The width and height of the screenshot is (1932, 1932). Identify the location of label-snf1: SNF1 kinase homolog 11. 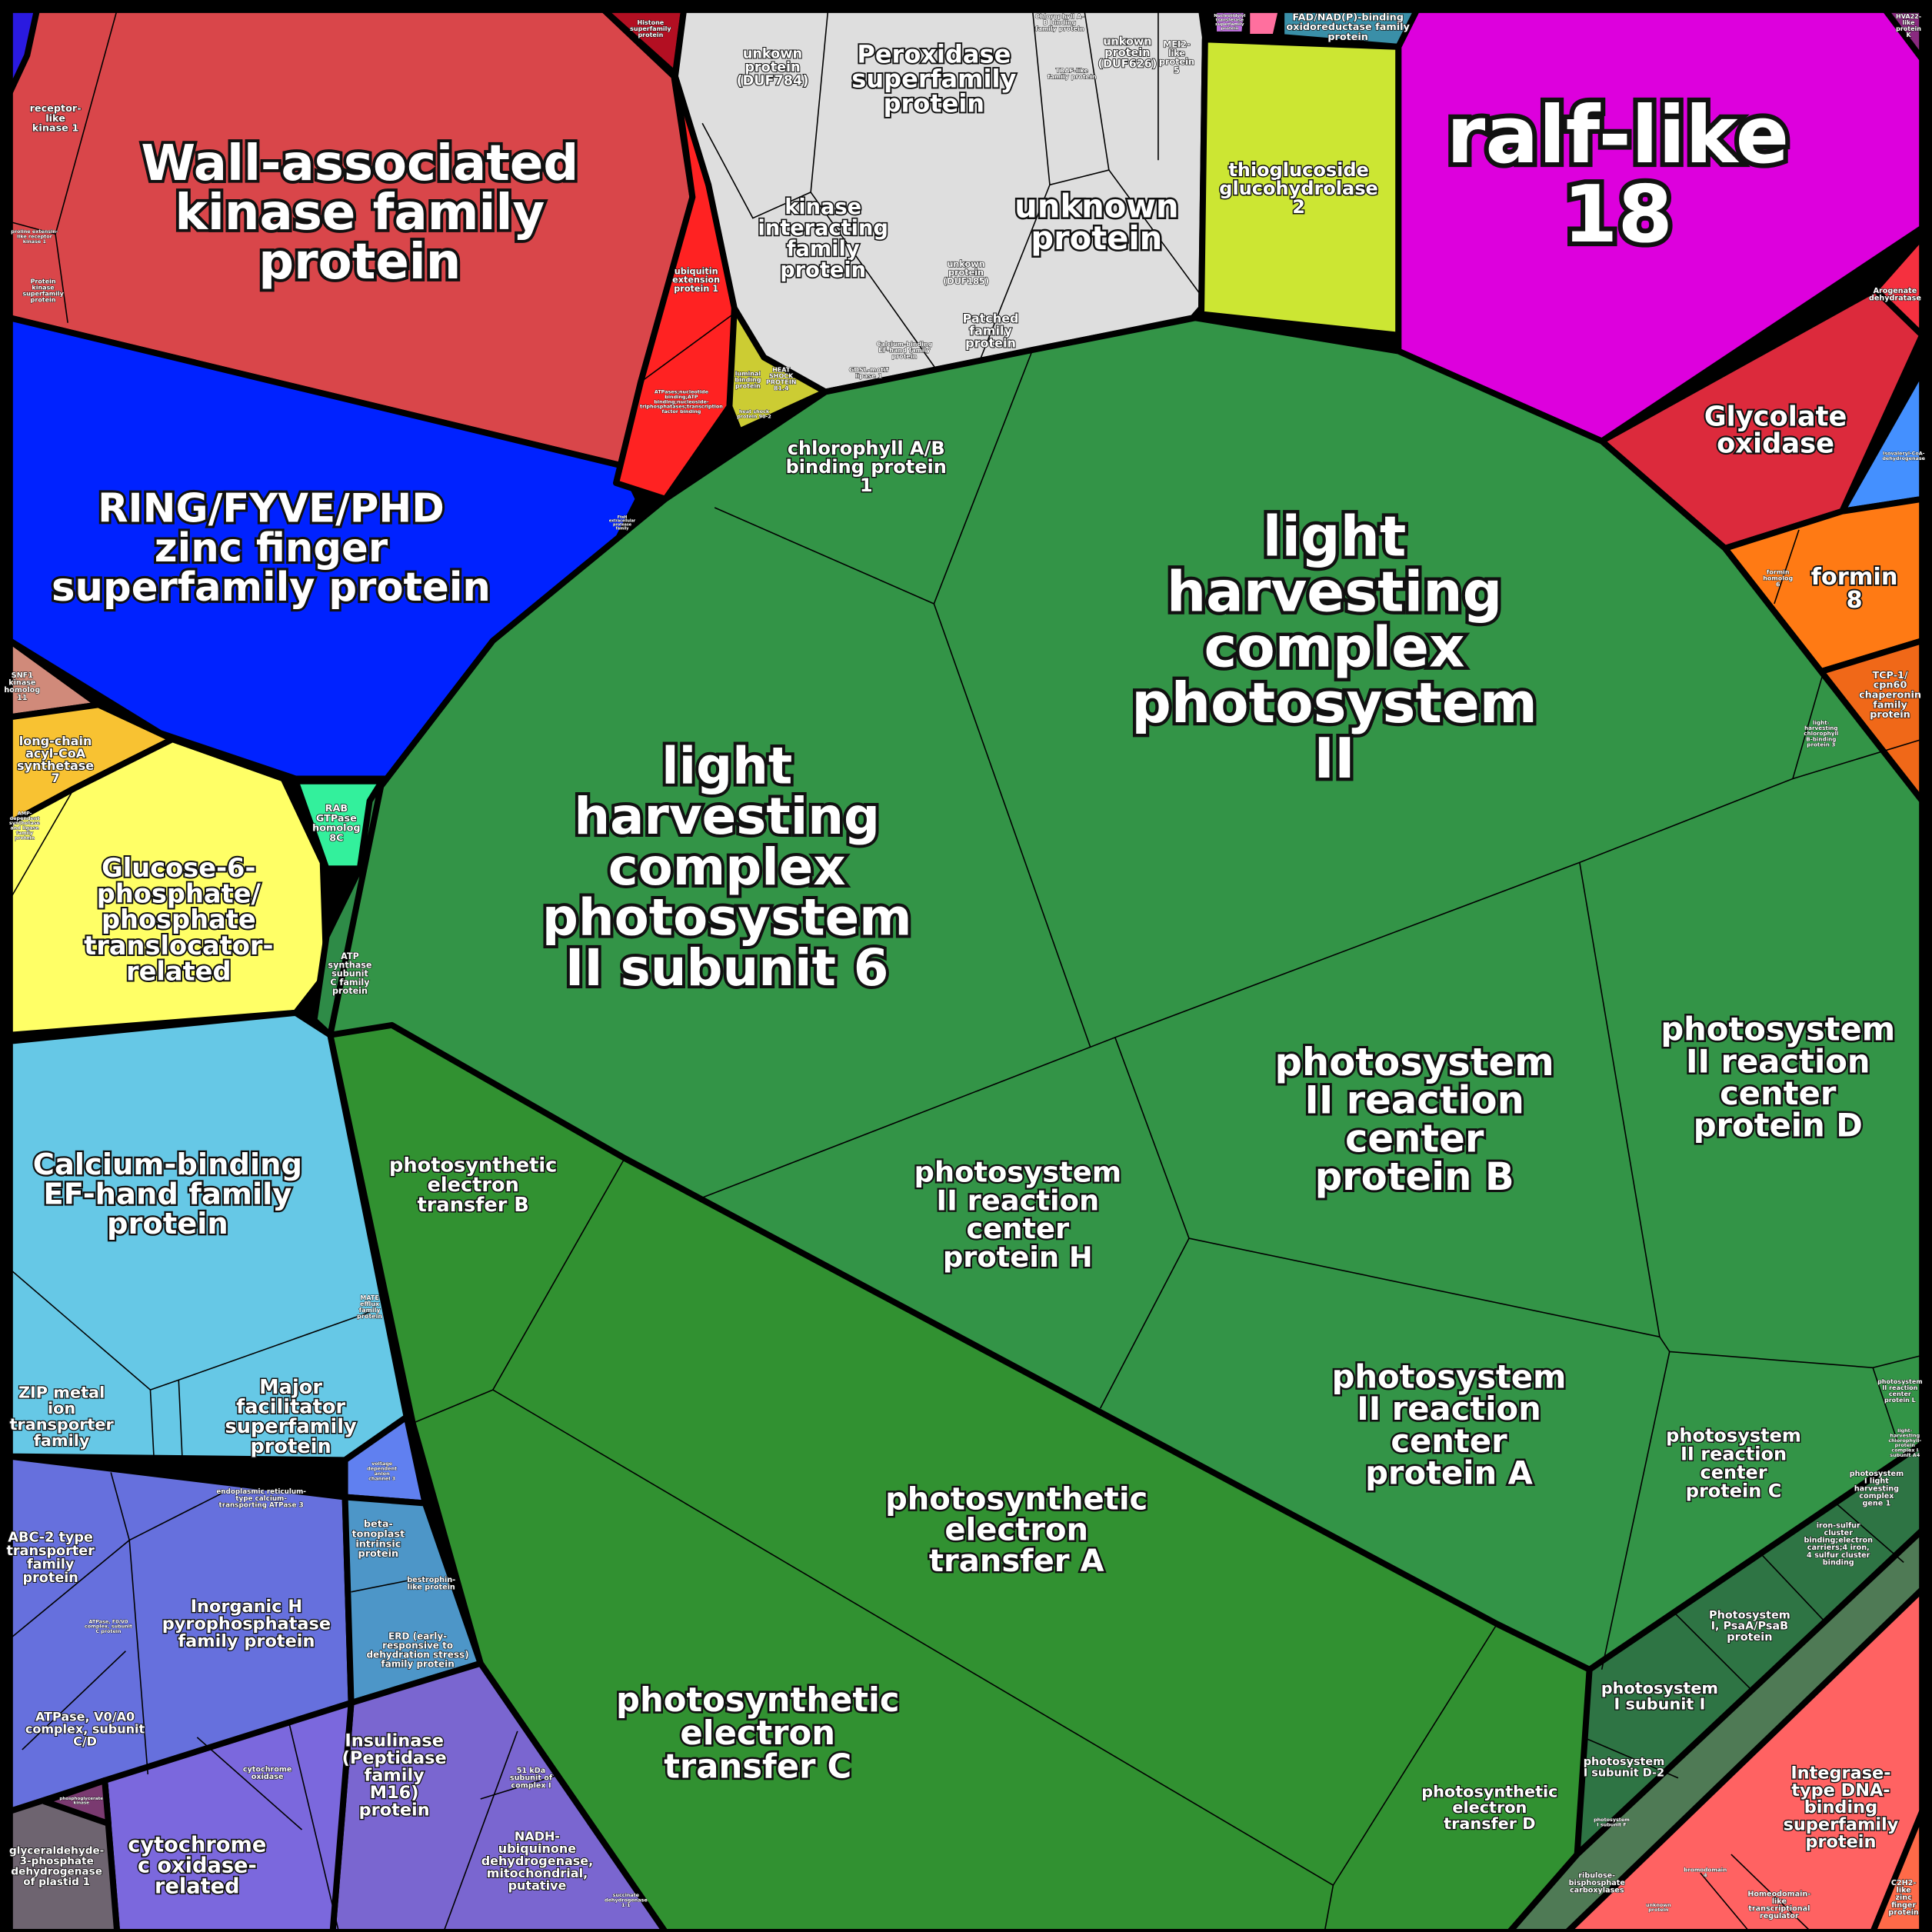
(22, 686).